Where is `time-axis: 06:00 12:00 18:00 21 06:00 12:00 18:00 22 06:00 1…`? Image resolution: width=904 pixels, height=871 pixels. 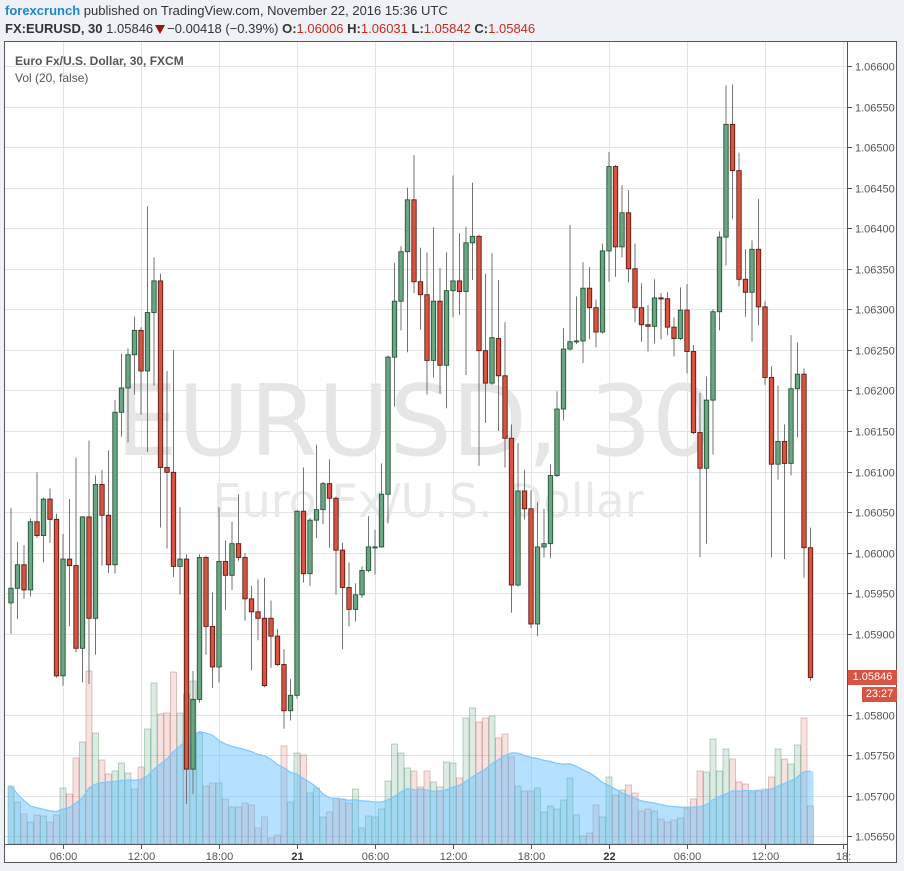 time-axis: 06:00 12:00 18:00 21 06:00 12:00 18:00 22 06:00 1… is located at coordinates (450, 853).